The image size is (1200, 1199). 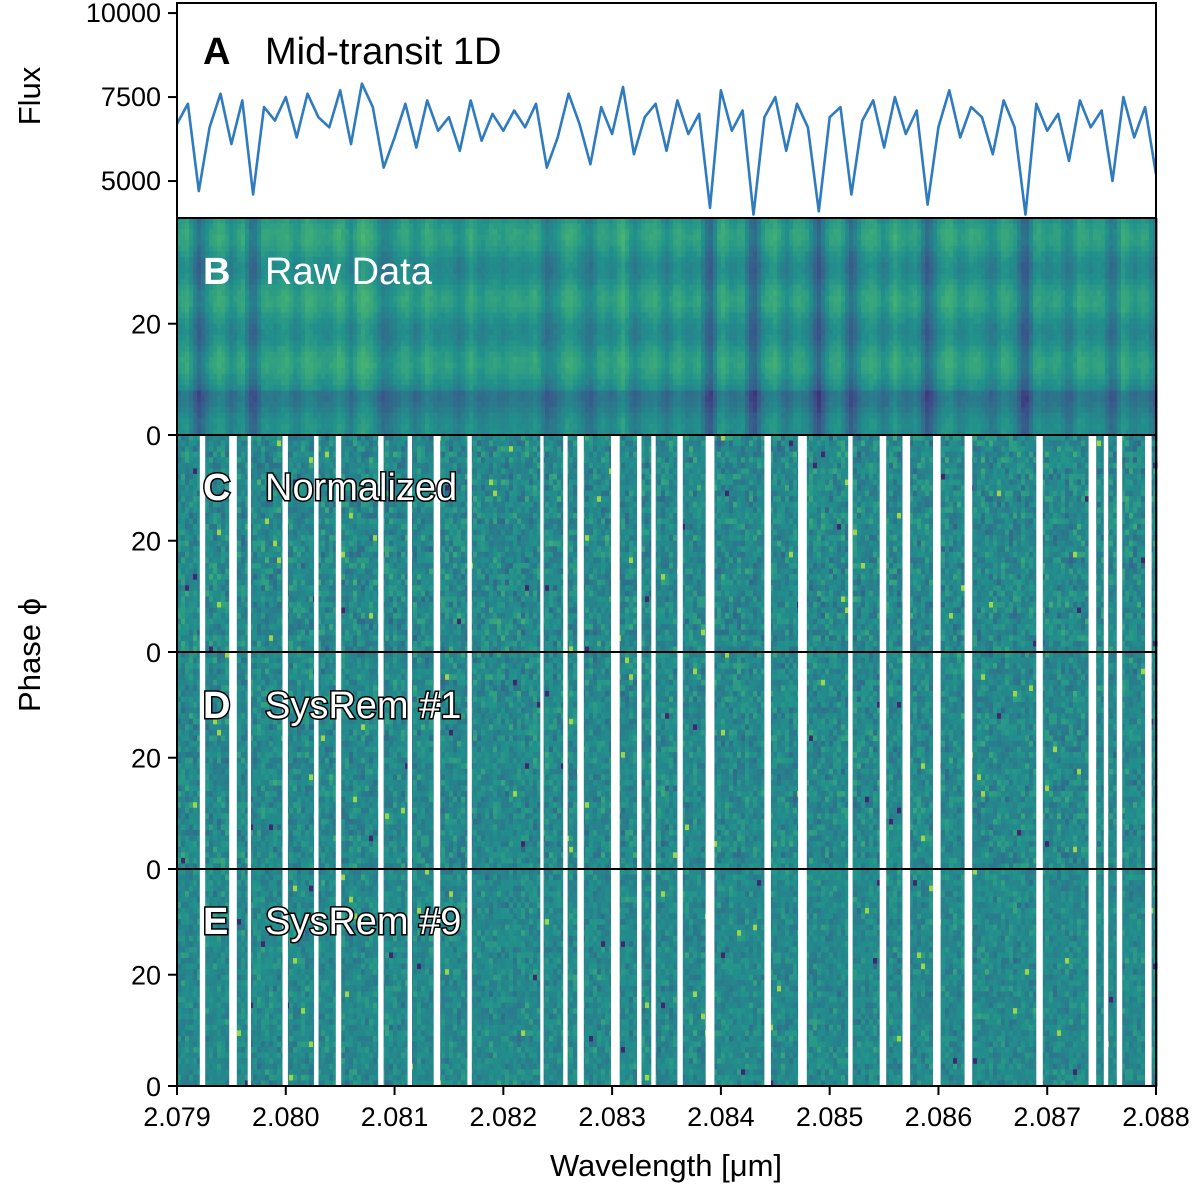 What do you see at coordinates (154, 1031) in the screenshot?
I see `phase-axis-panel-e: 0 20` at bounding box center [154, 1031].